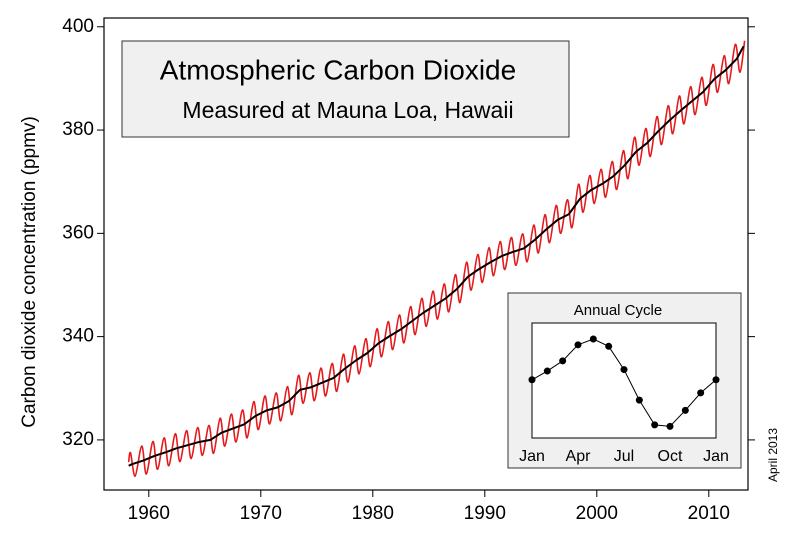 This screenshot has width=800, height=538. I want to click on chart-subtitle: Measured at Mauna Loa, Hawaii, so click(347, 110).